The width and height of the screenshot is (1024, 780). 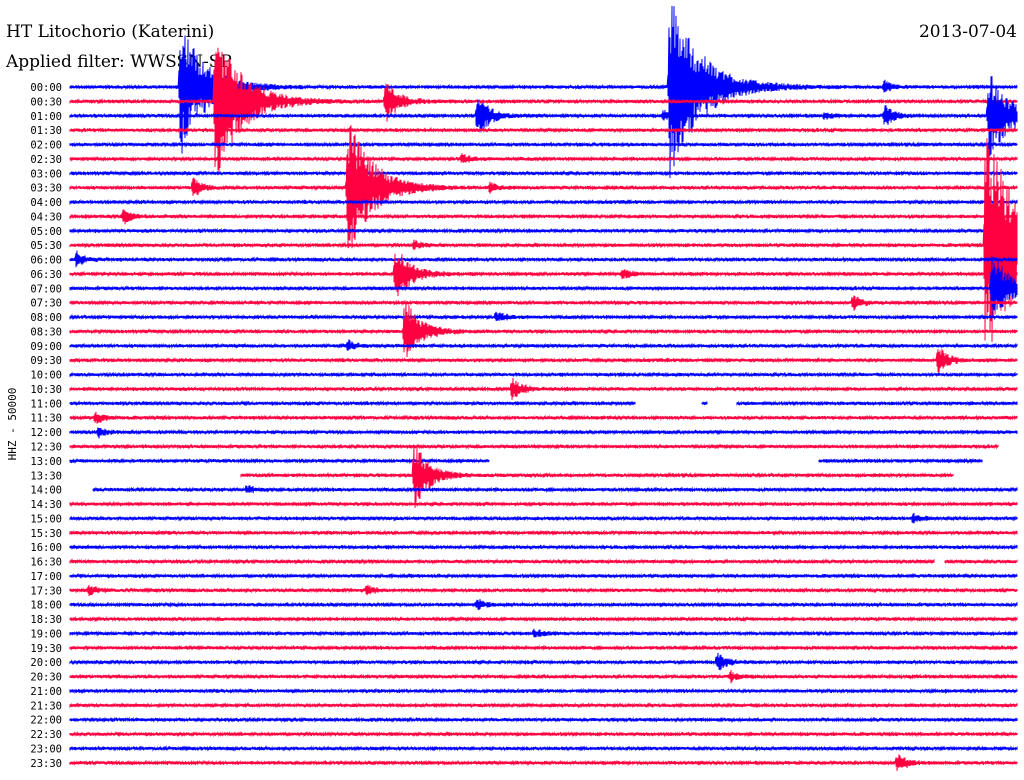 I want to click on row-tick-1600: 16:00, so click(x=46, y=548).